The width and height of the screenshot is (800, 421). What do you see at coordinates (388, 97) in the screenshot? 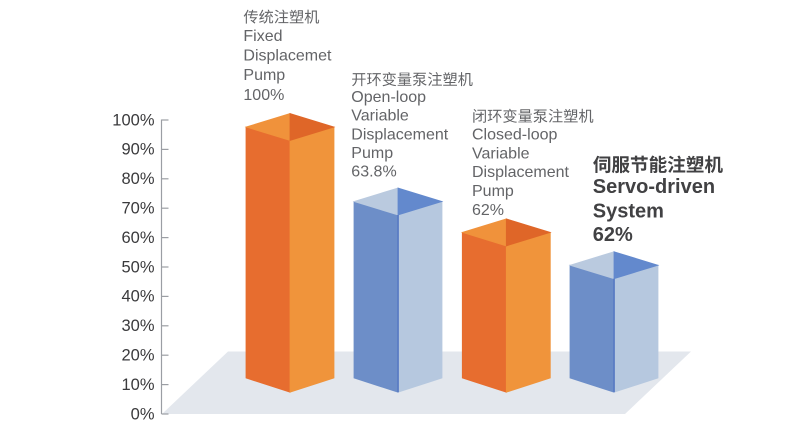
I see `svg-text: Open-loop` at bounding box center [388, 97].